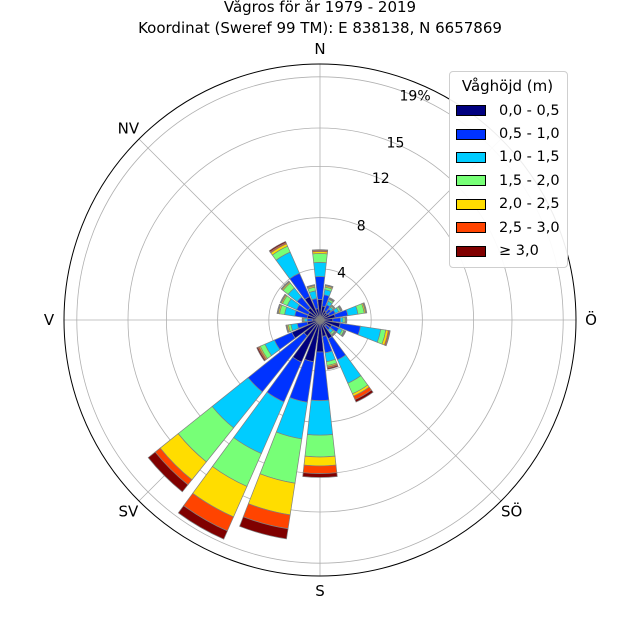 This screenshot has width=640, height=640. I want to click on radial-tick-labels: 4 8 12 15 19%, so click(383, 184).